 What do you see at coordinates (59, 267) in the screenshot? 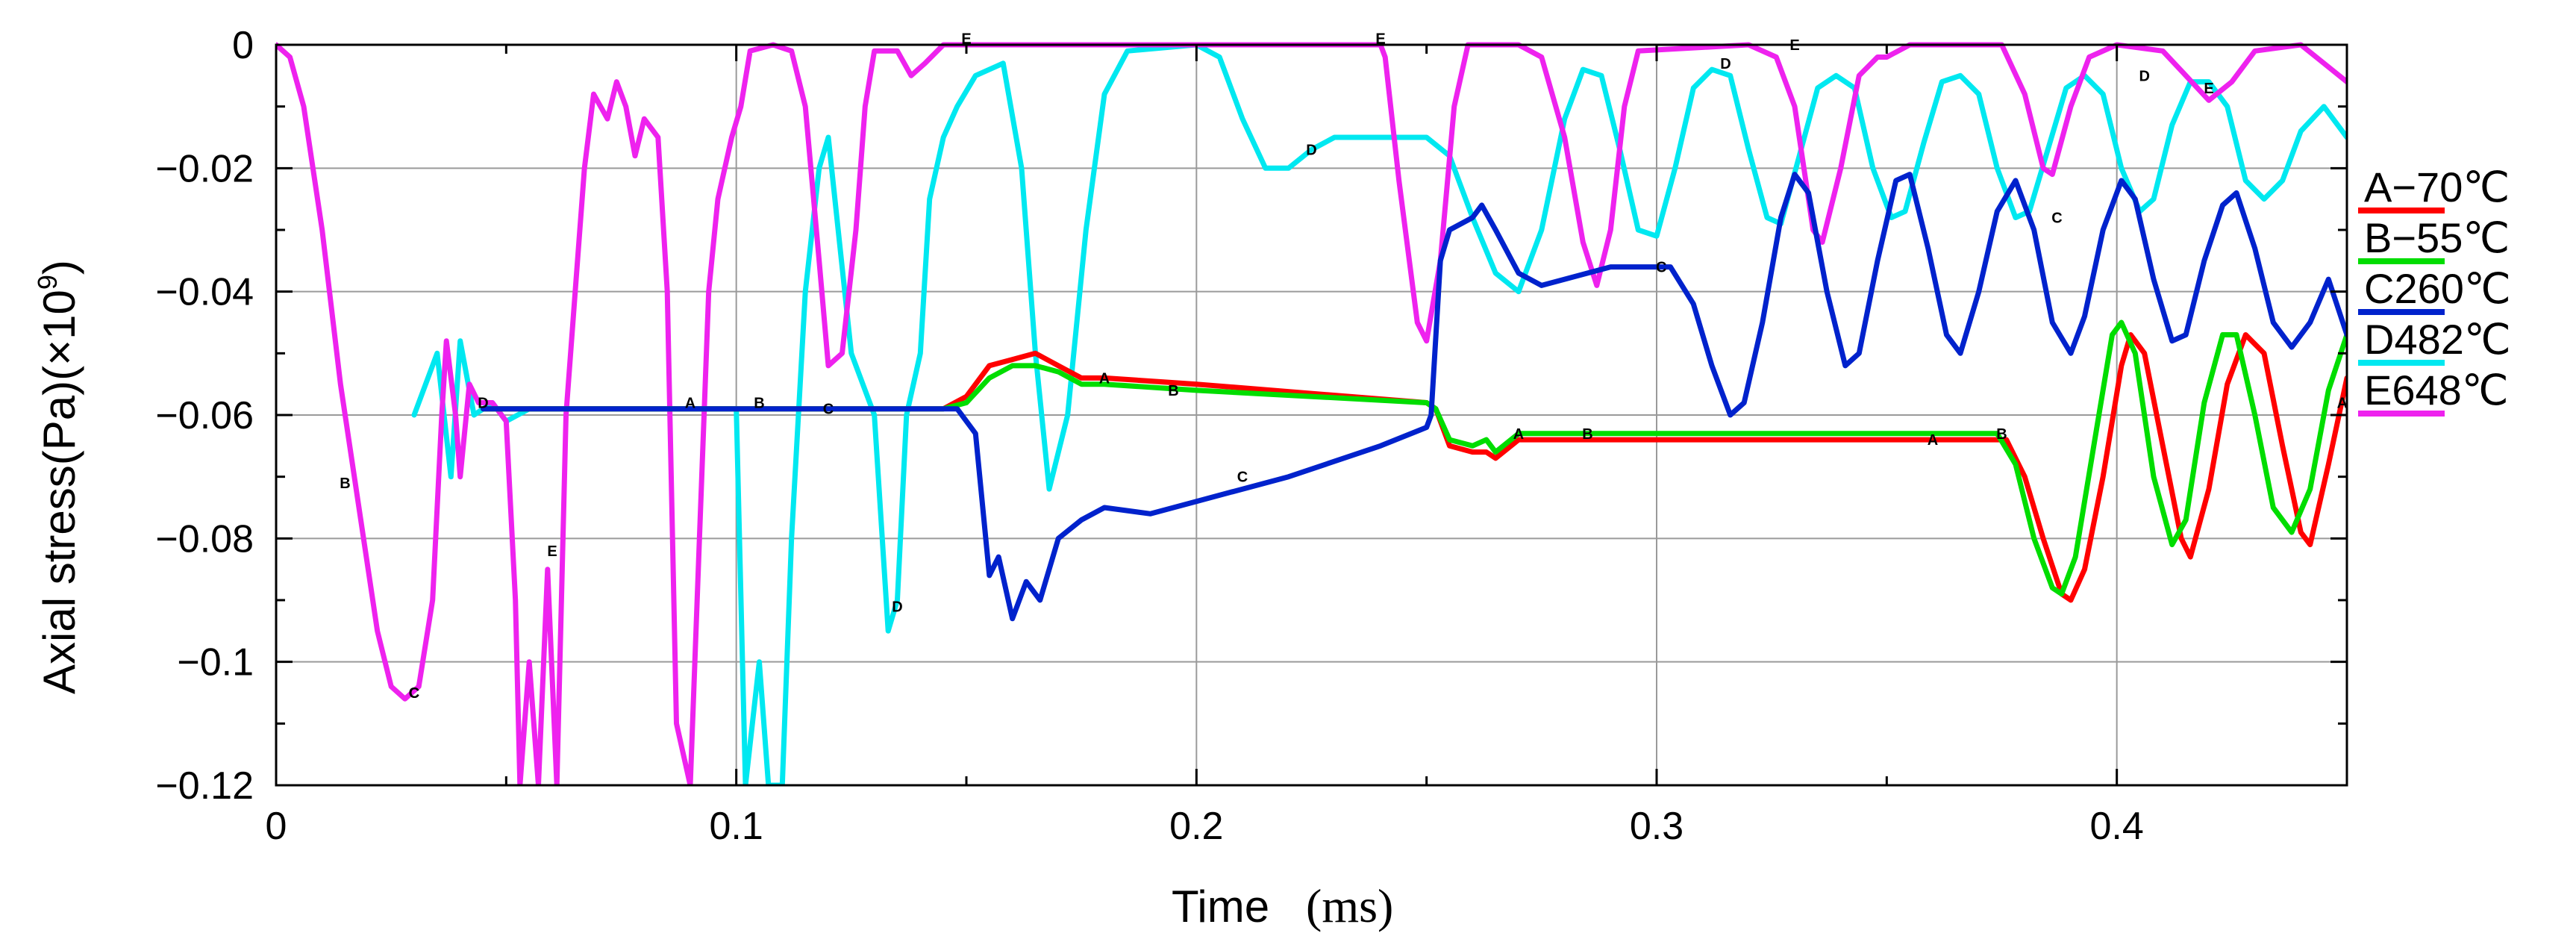
I see `y-axis-multiplier-close: )` at bounding box center [59, 267].